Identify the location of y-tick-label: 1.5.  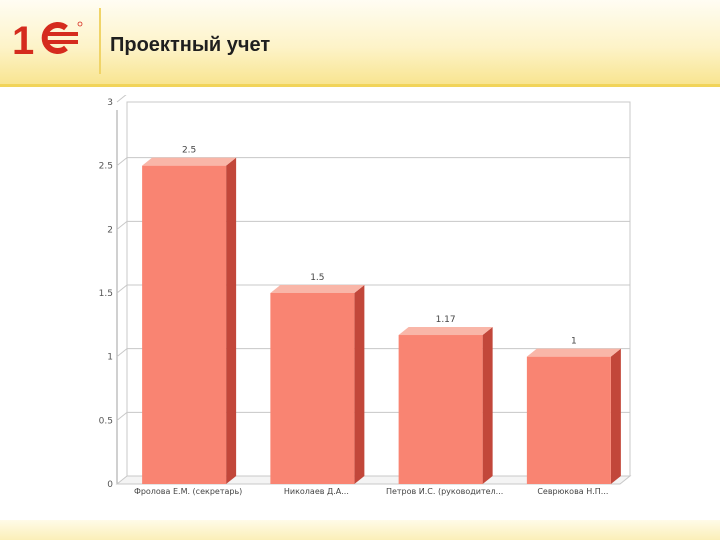
(106, 294).